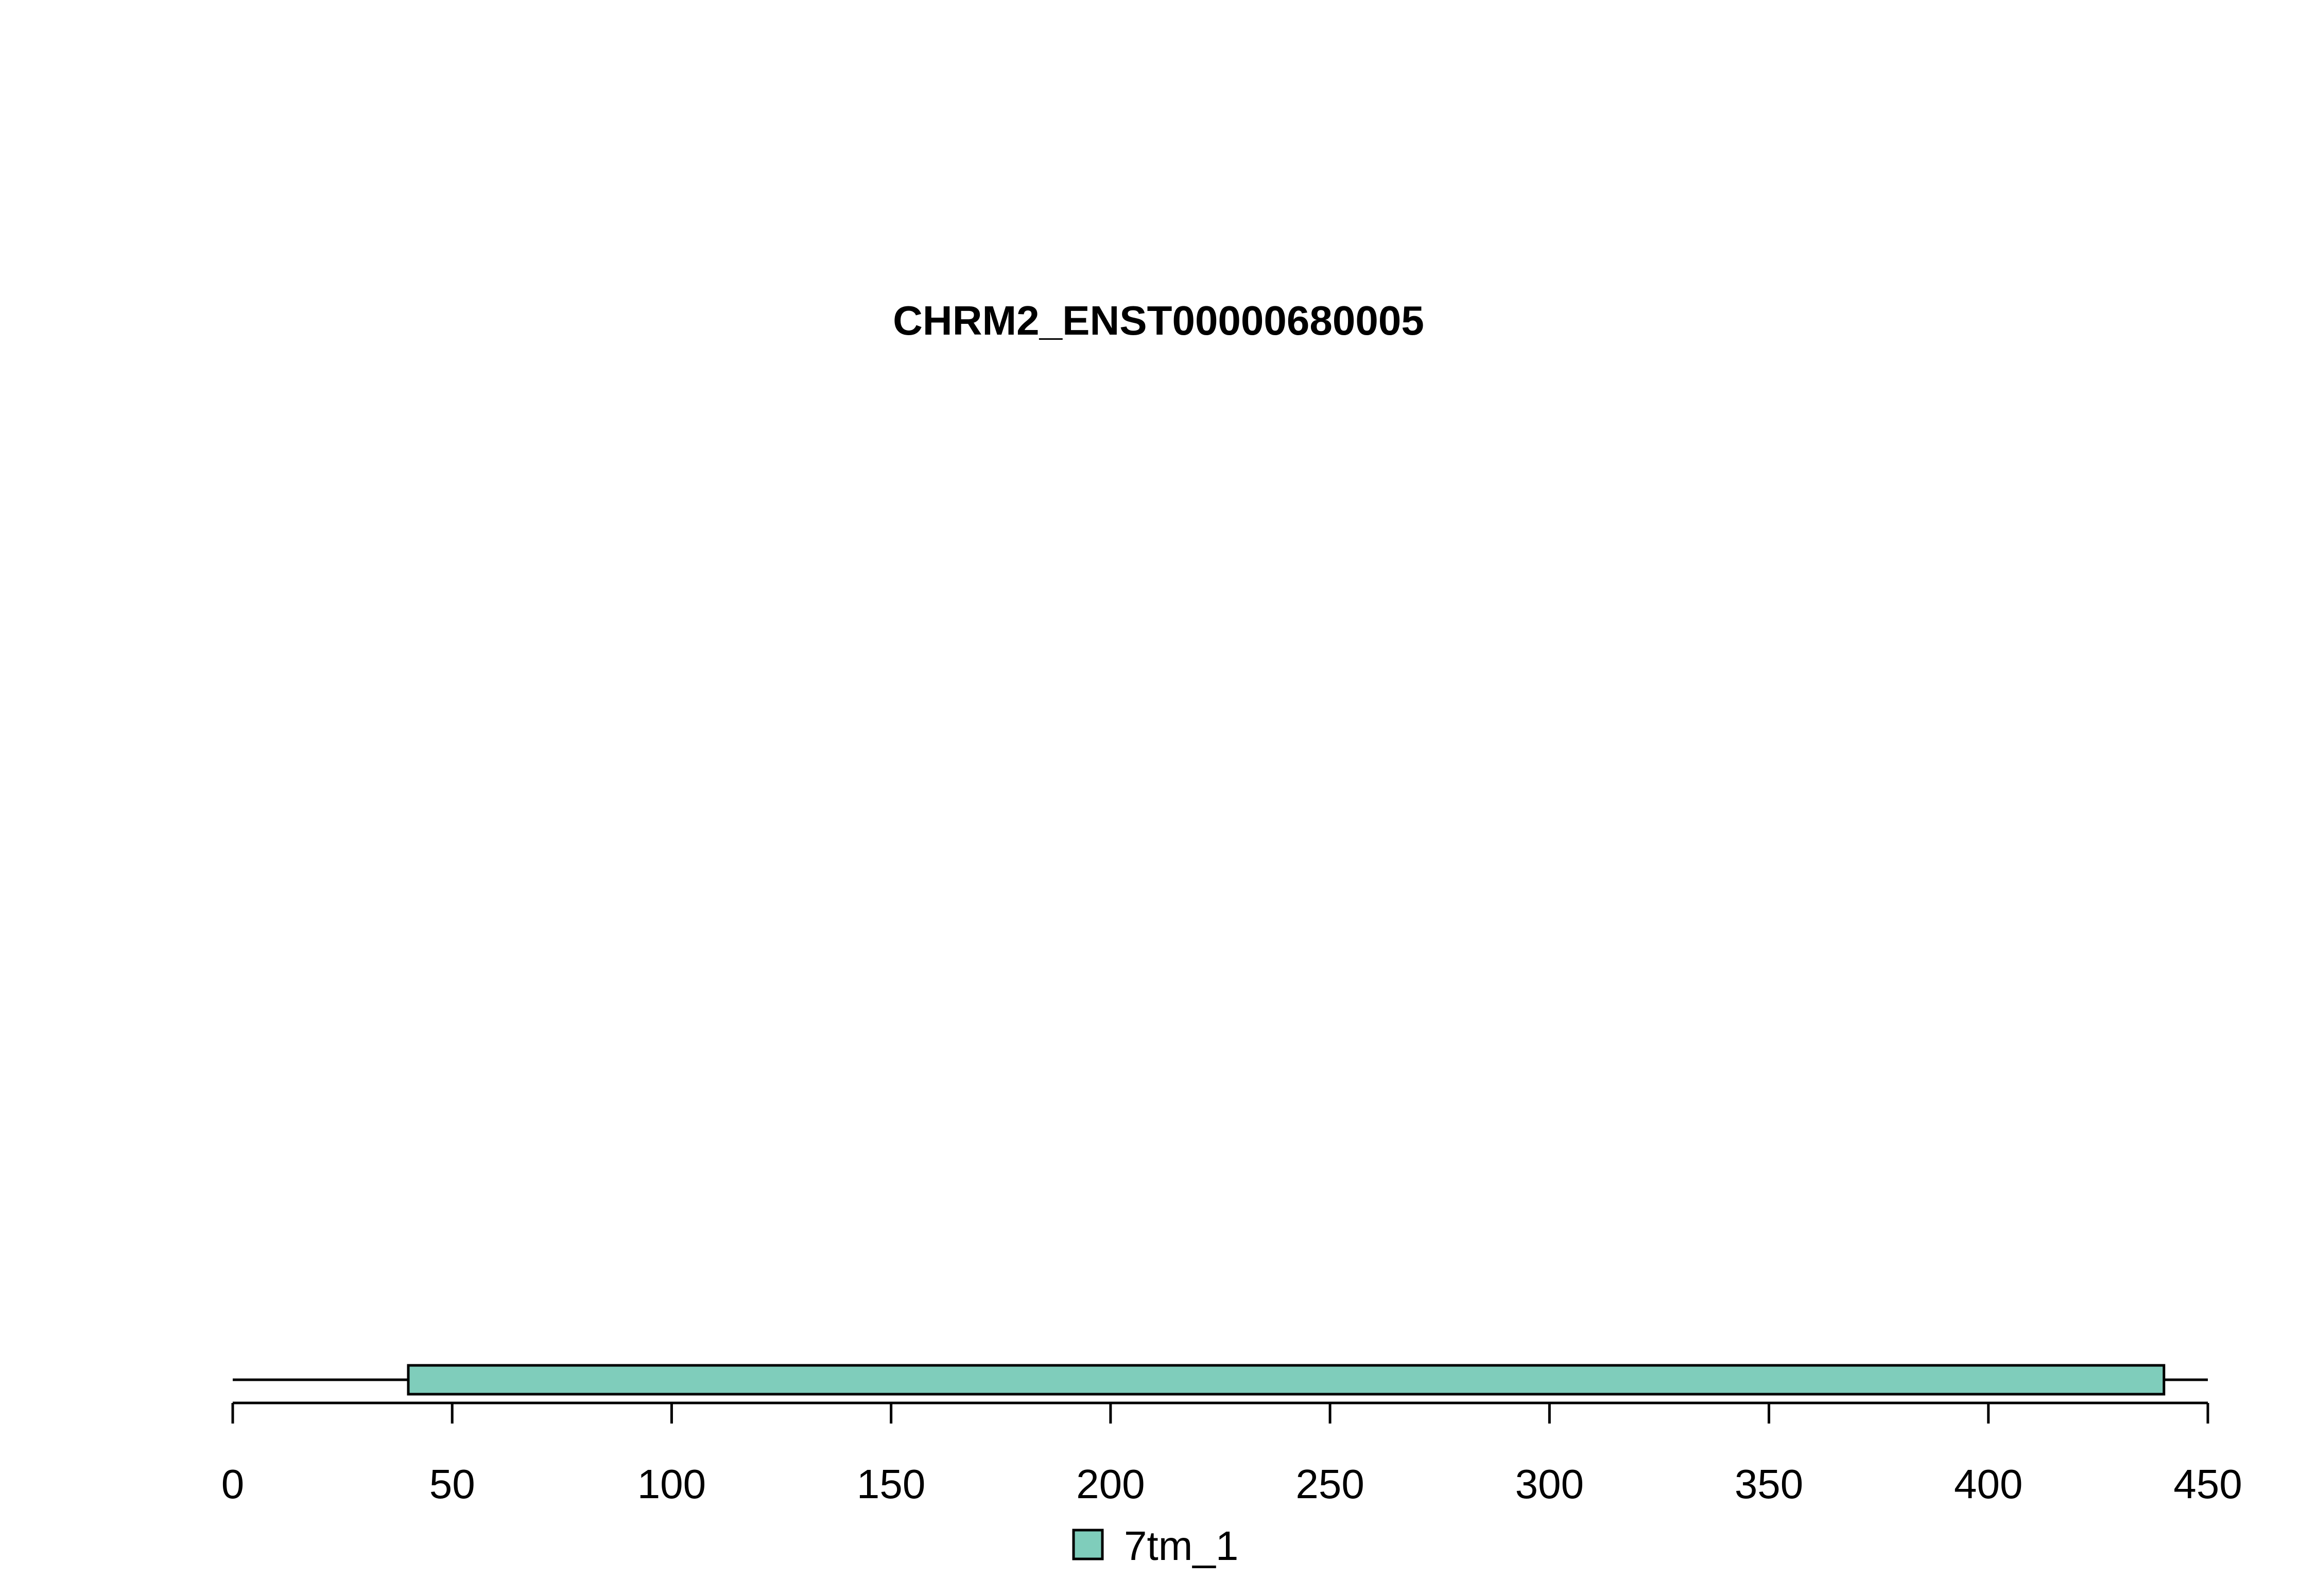 The image size is (2317, 1596). I want to click on legend: 7tm_1, so click(1155, 1546).